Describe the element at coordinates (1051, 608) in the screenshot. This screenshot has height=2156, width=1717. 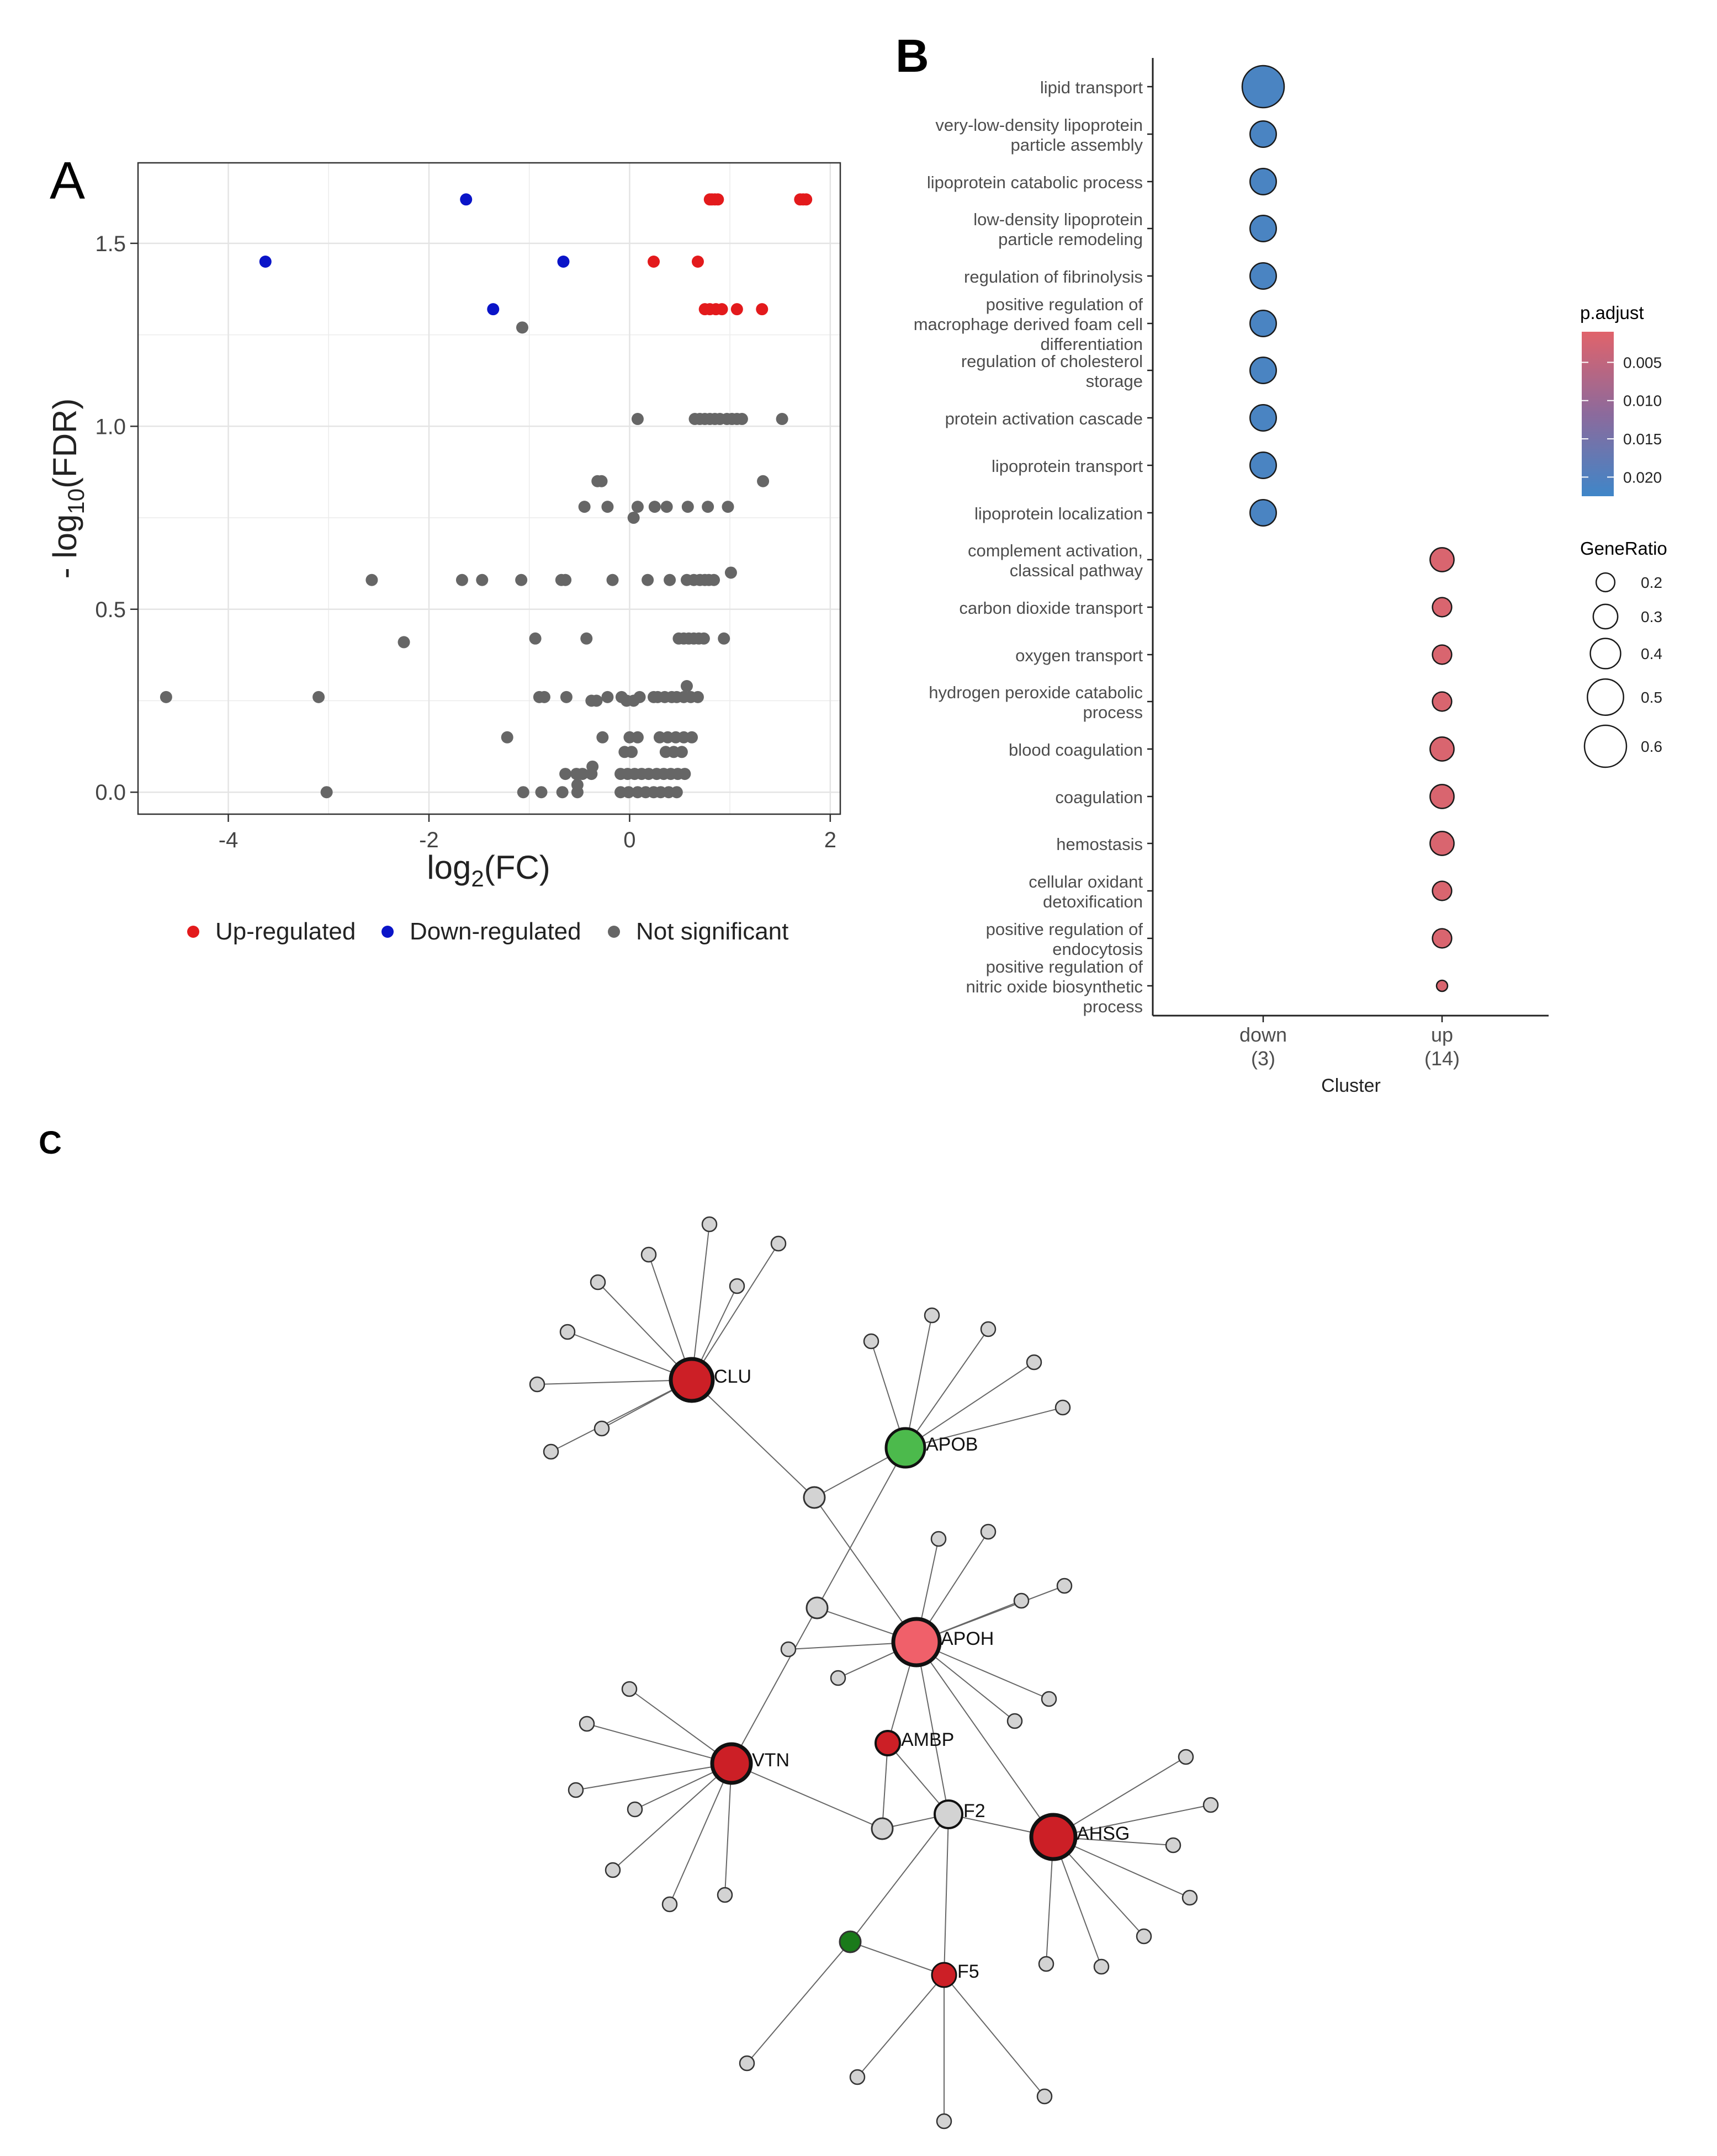
I see `term-label: carbon dioxide transport` at that location.